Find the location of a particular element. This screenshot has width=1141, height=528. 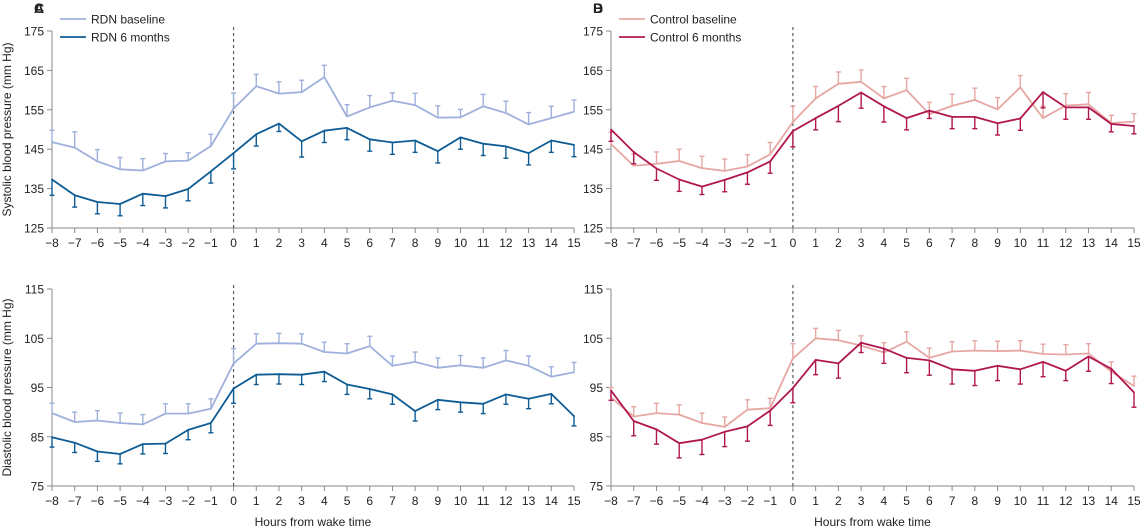

panel-letter: D is located at coordinates (598, 8).